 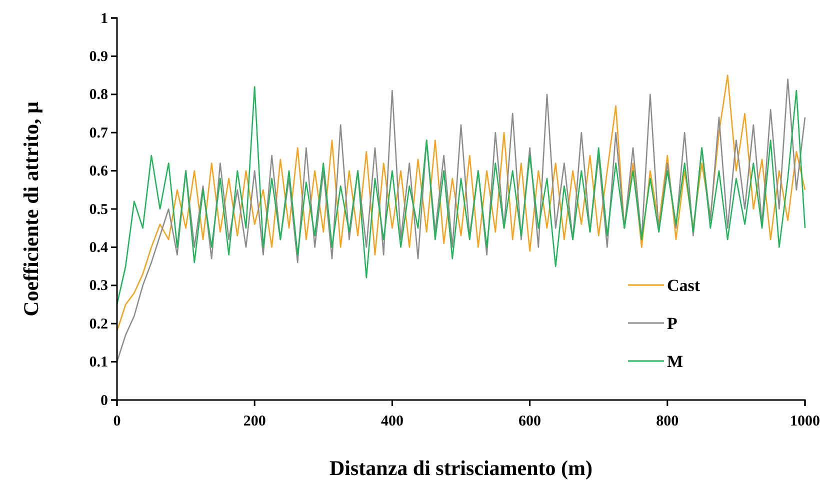 I want to click on y-tick-label: 0.7, so click(x=98, y=133).